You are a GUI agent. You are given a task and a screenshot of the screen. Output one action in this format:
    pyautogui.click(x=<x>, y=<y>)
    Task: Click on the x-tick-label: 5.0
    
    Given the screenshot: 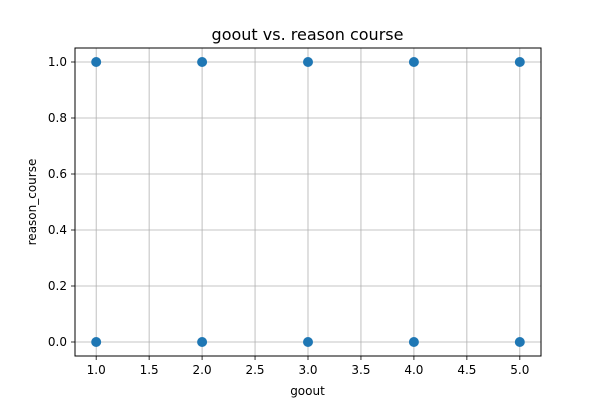 What is the action you would take?
    pyautogui.click(x=519, y=370)
    